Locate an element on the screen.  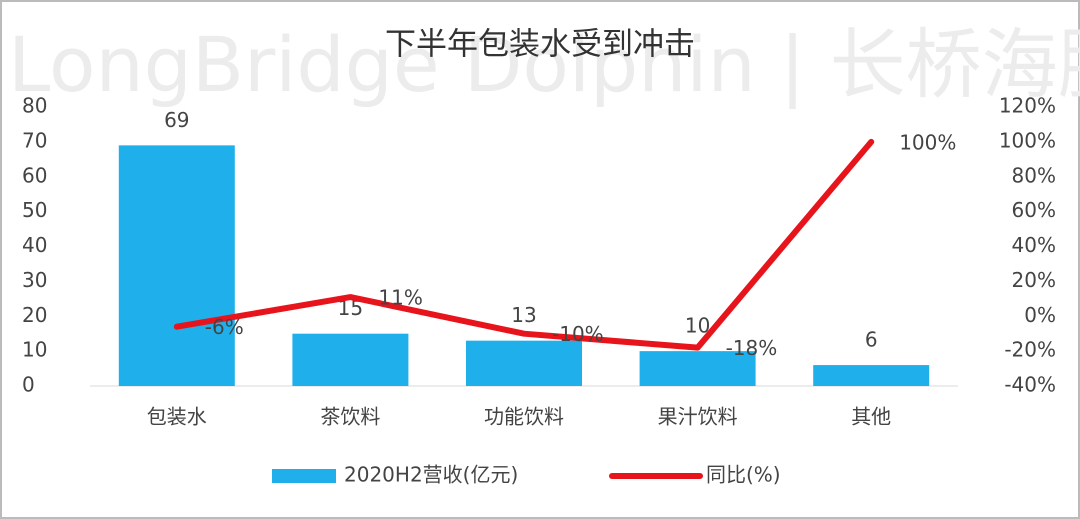
x-tick-label: 包装水 is located at coordinates (177, 417).